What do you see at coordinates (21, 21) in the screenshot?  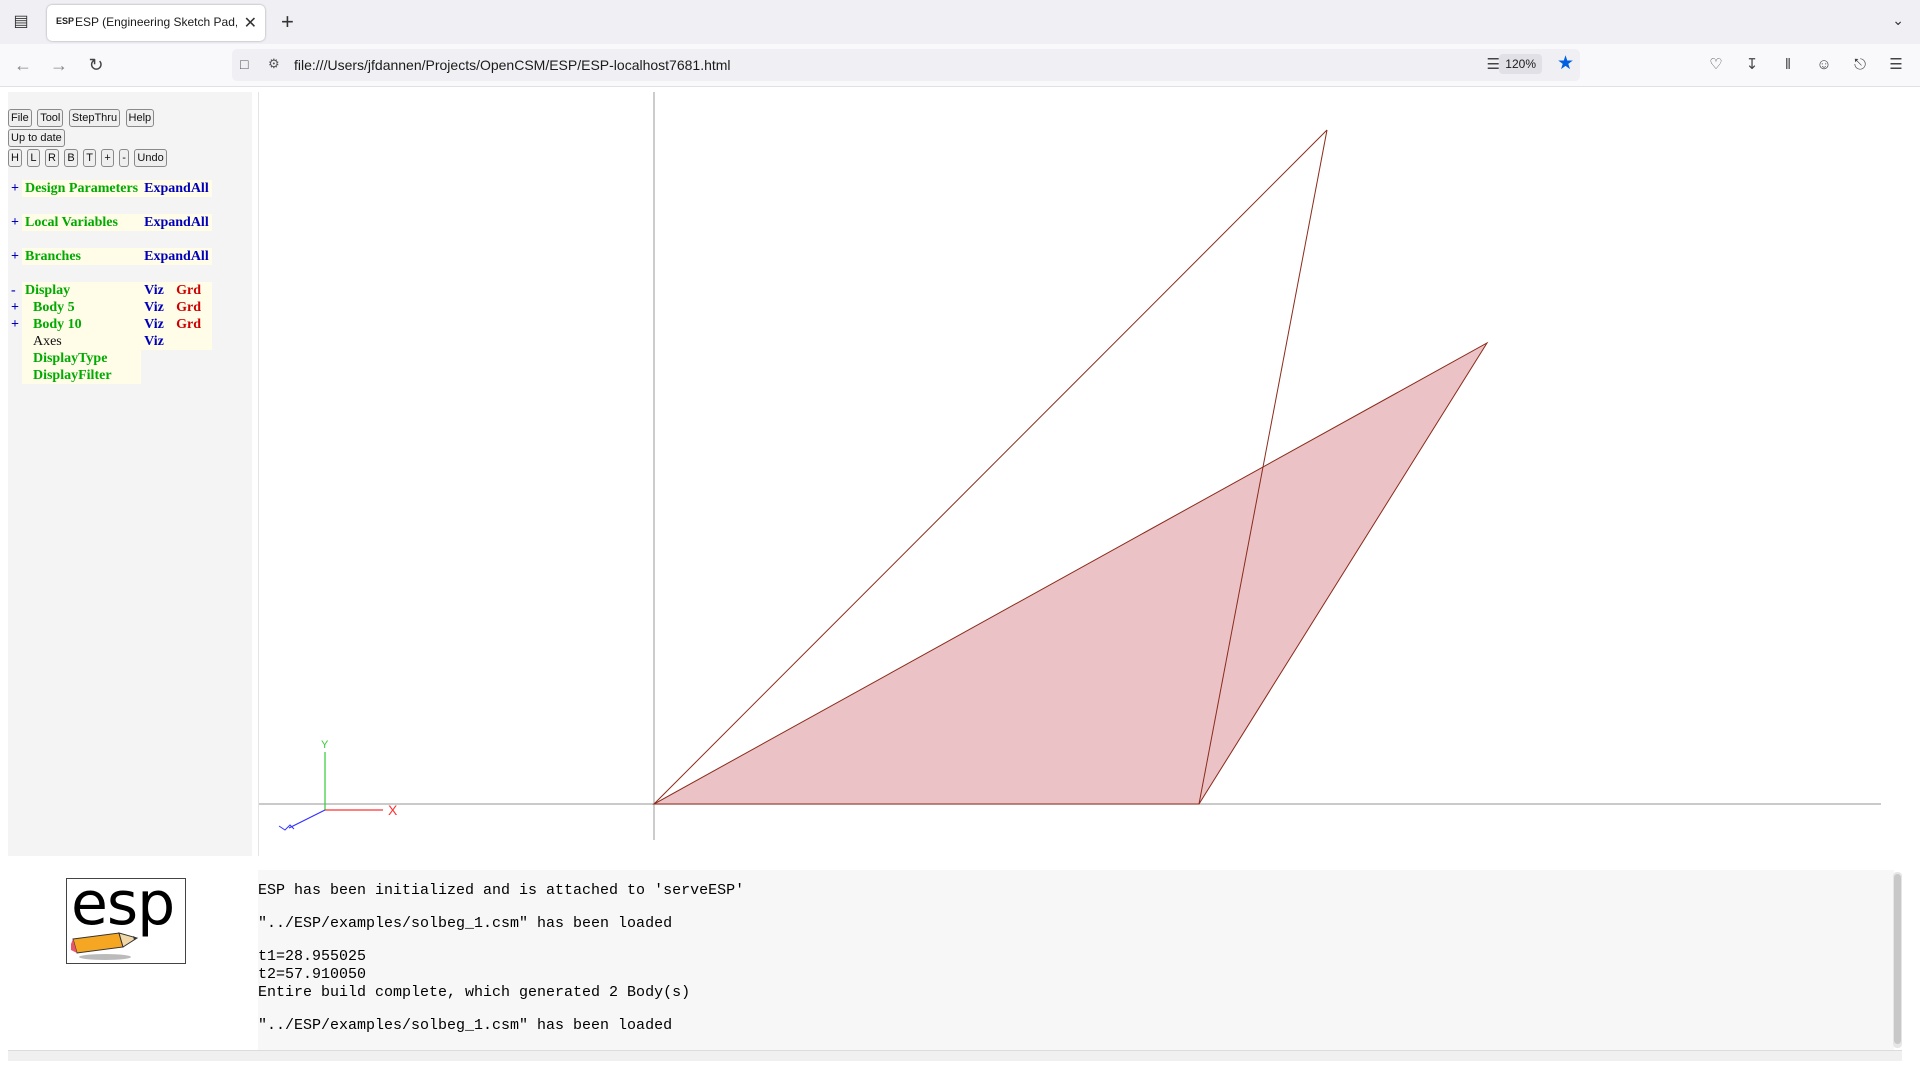 I see `tab-list-icon: ▤` at bounding box center [21, 21].